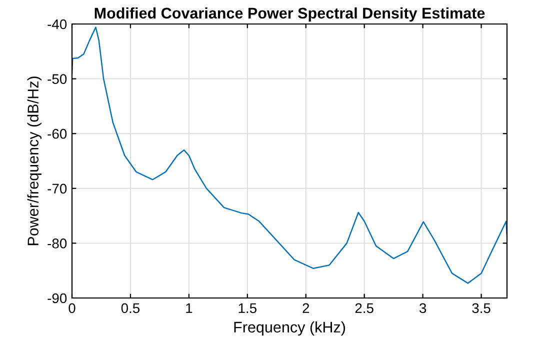  I want to click on y-tick-label: -50, so click(57, 79).